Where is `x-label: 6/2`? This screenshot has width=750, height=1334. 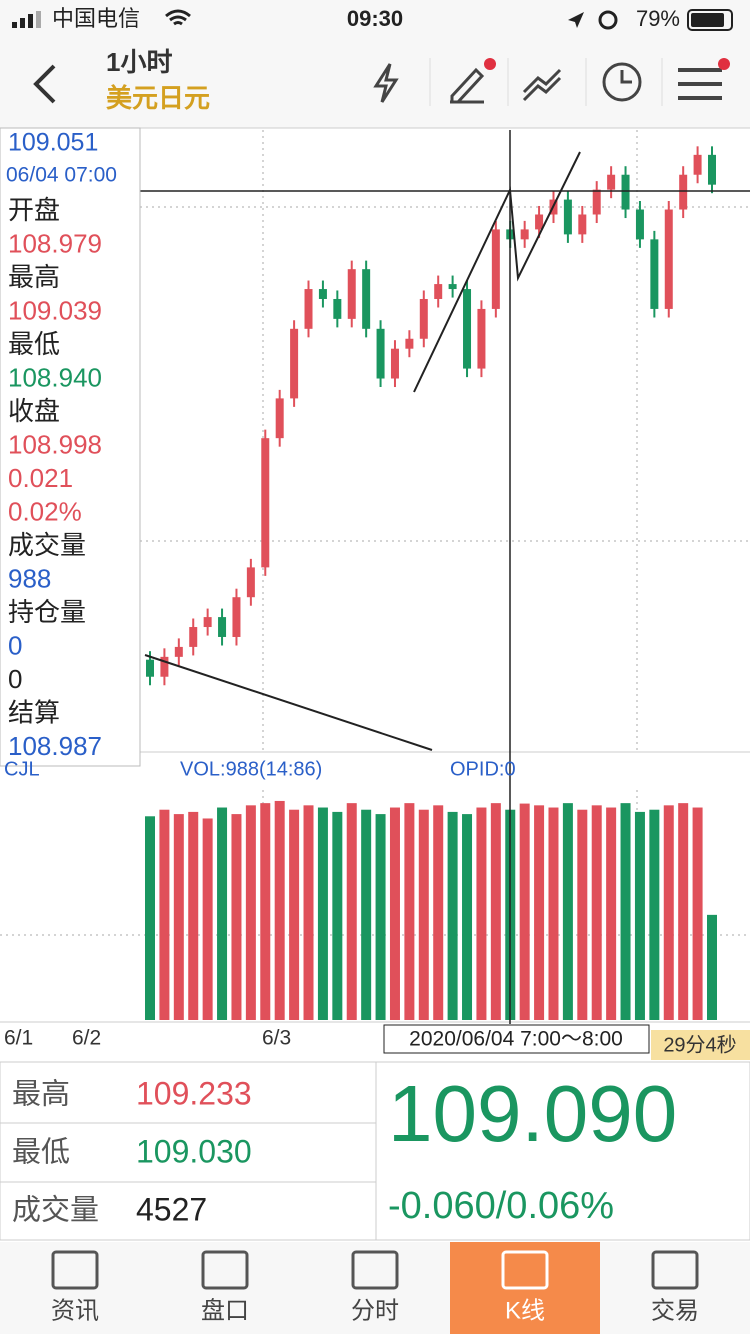 x-label: 6/2 is located at coordinates (86, 1038).